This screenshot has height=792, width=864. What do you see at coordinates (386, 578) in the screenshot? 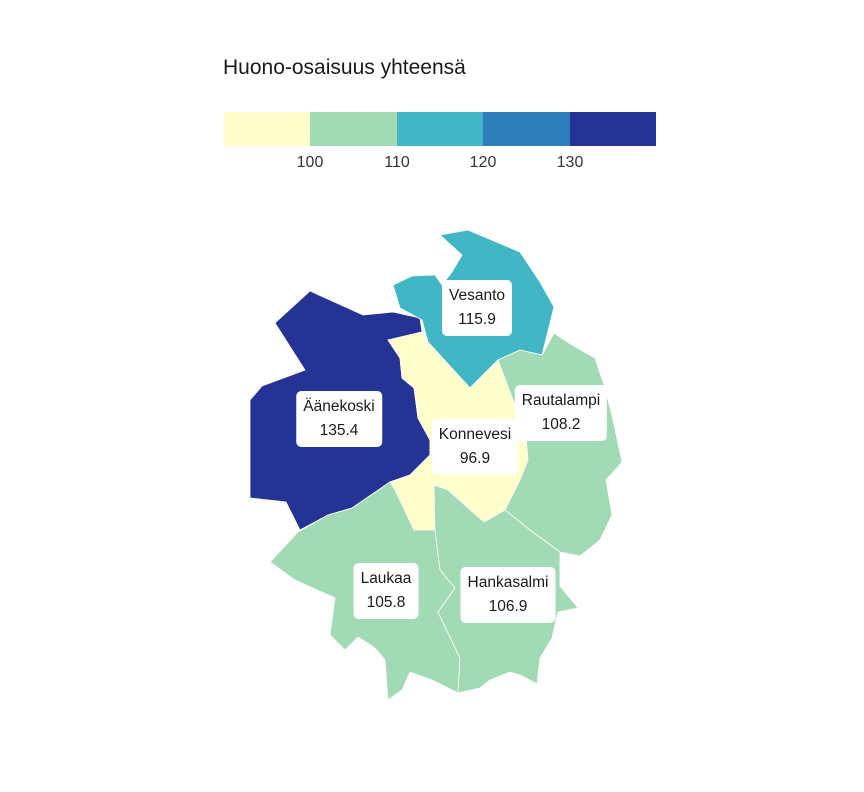
I see `label-laukaa-name: Laukaa` at bounding box center [386, 578].